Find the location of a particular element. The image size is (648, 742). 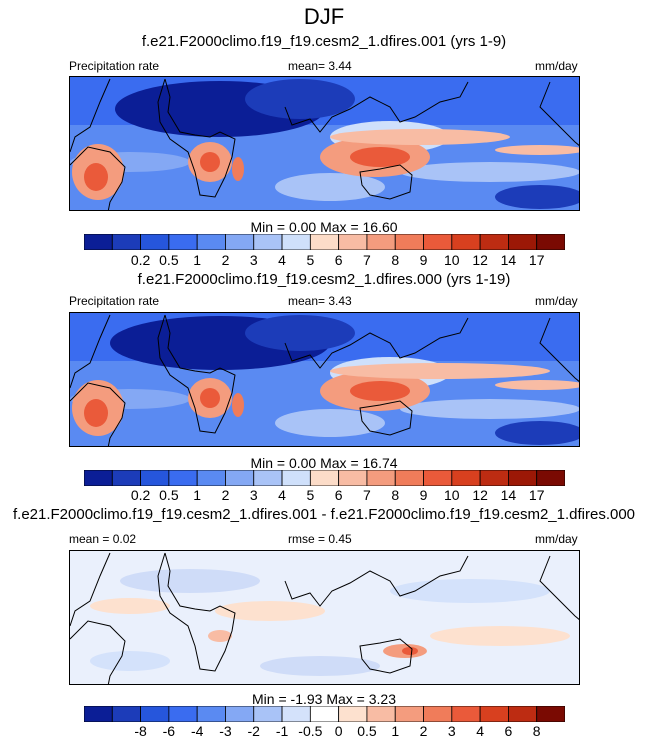

map1-light-itcz-east is located at coordinates (489, 172).